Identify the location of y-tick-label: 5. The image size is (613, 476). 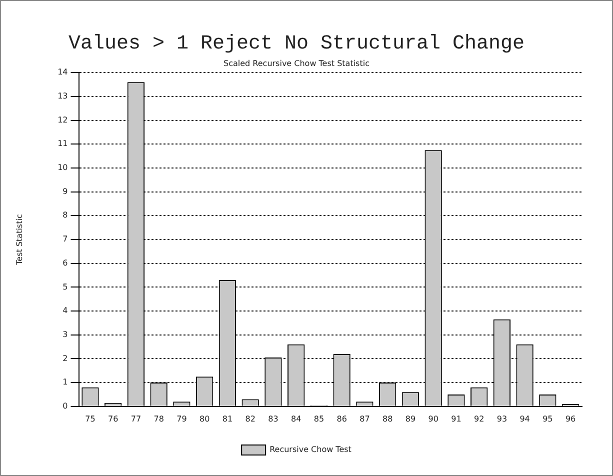
(65, 287).